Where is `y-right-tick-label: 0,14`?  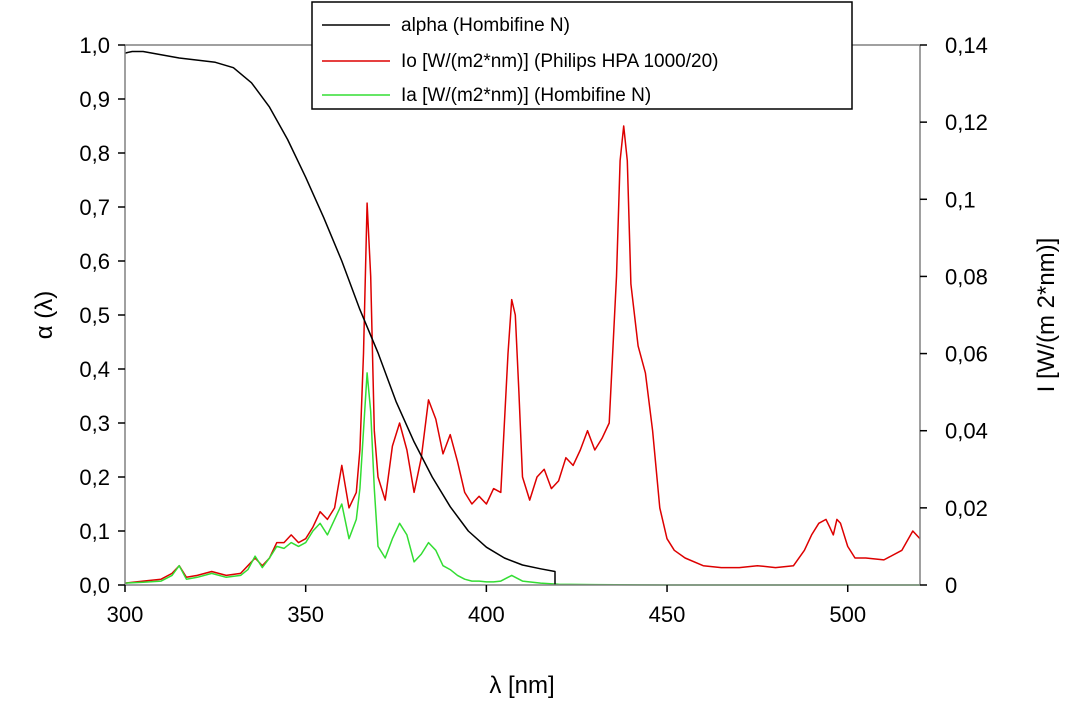
y-right-tick-label: 0,14 is located at coordinates (966, 45).